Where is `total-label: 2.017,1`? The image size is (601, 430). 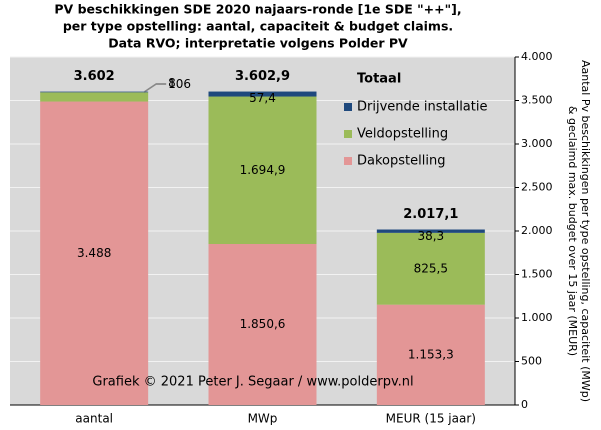
total-label: 2.017,1 is located at coordinates (430, 214).